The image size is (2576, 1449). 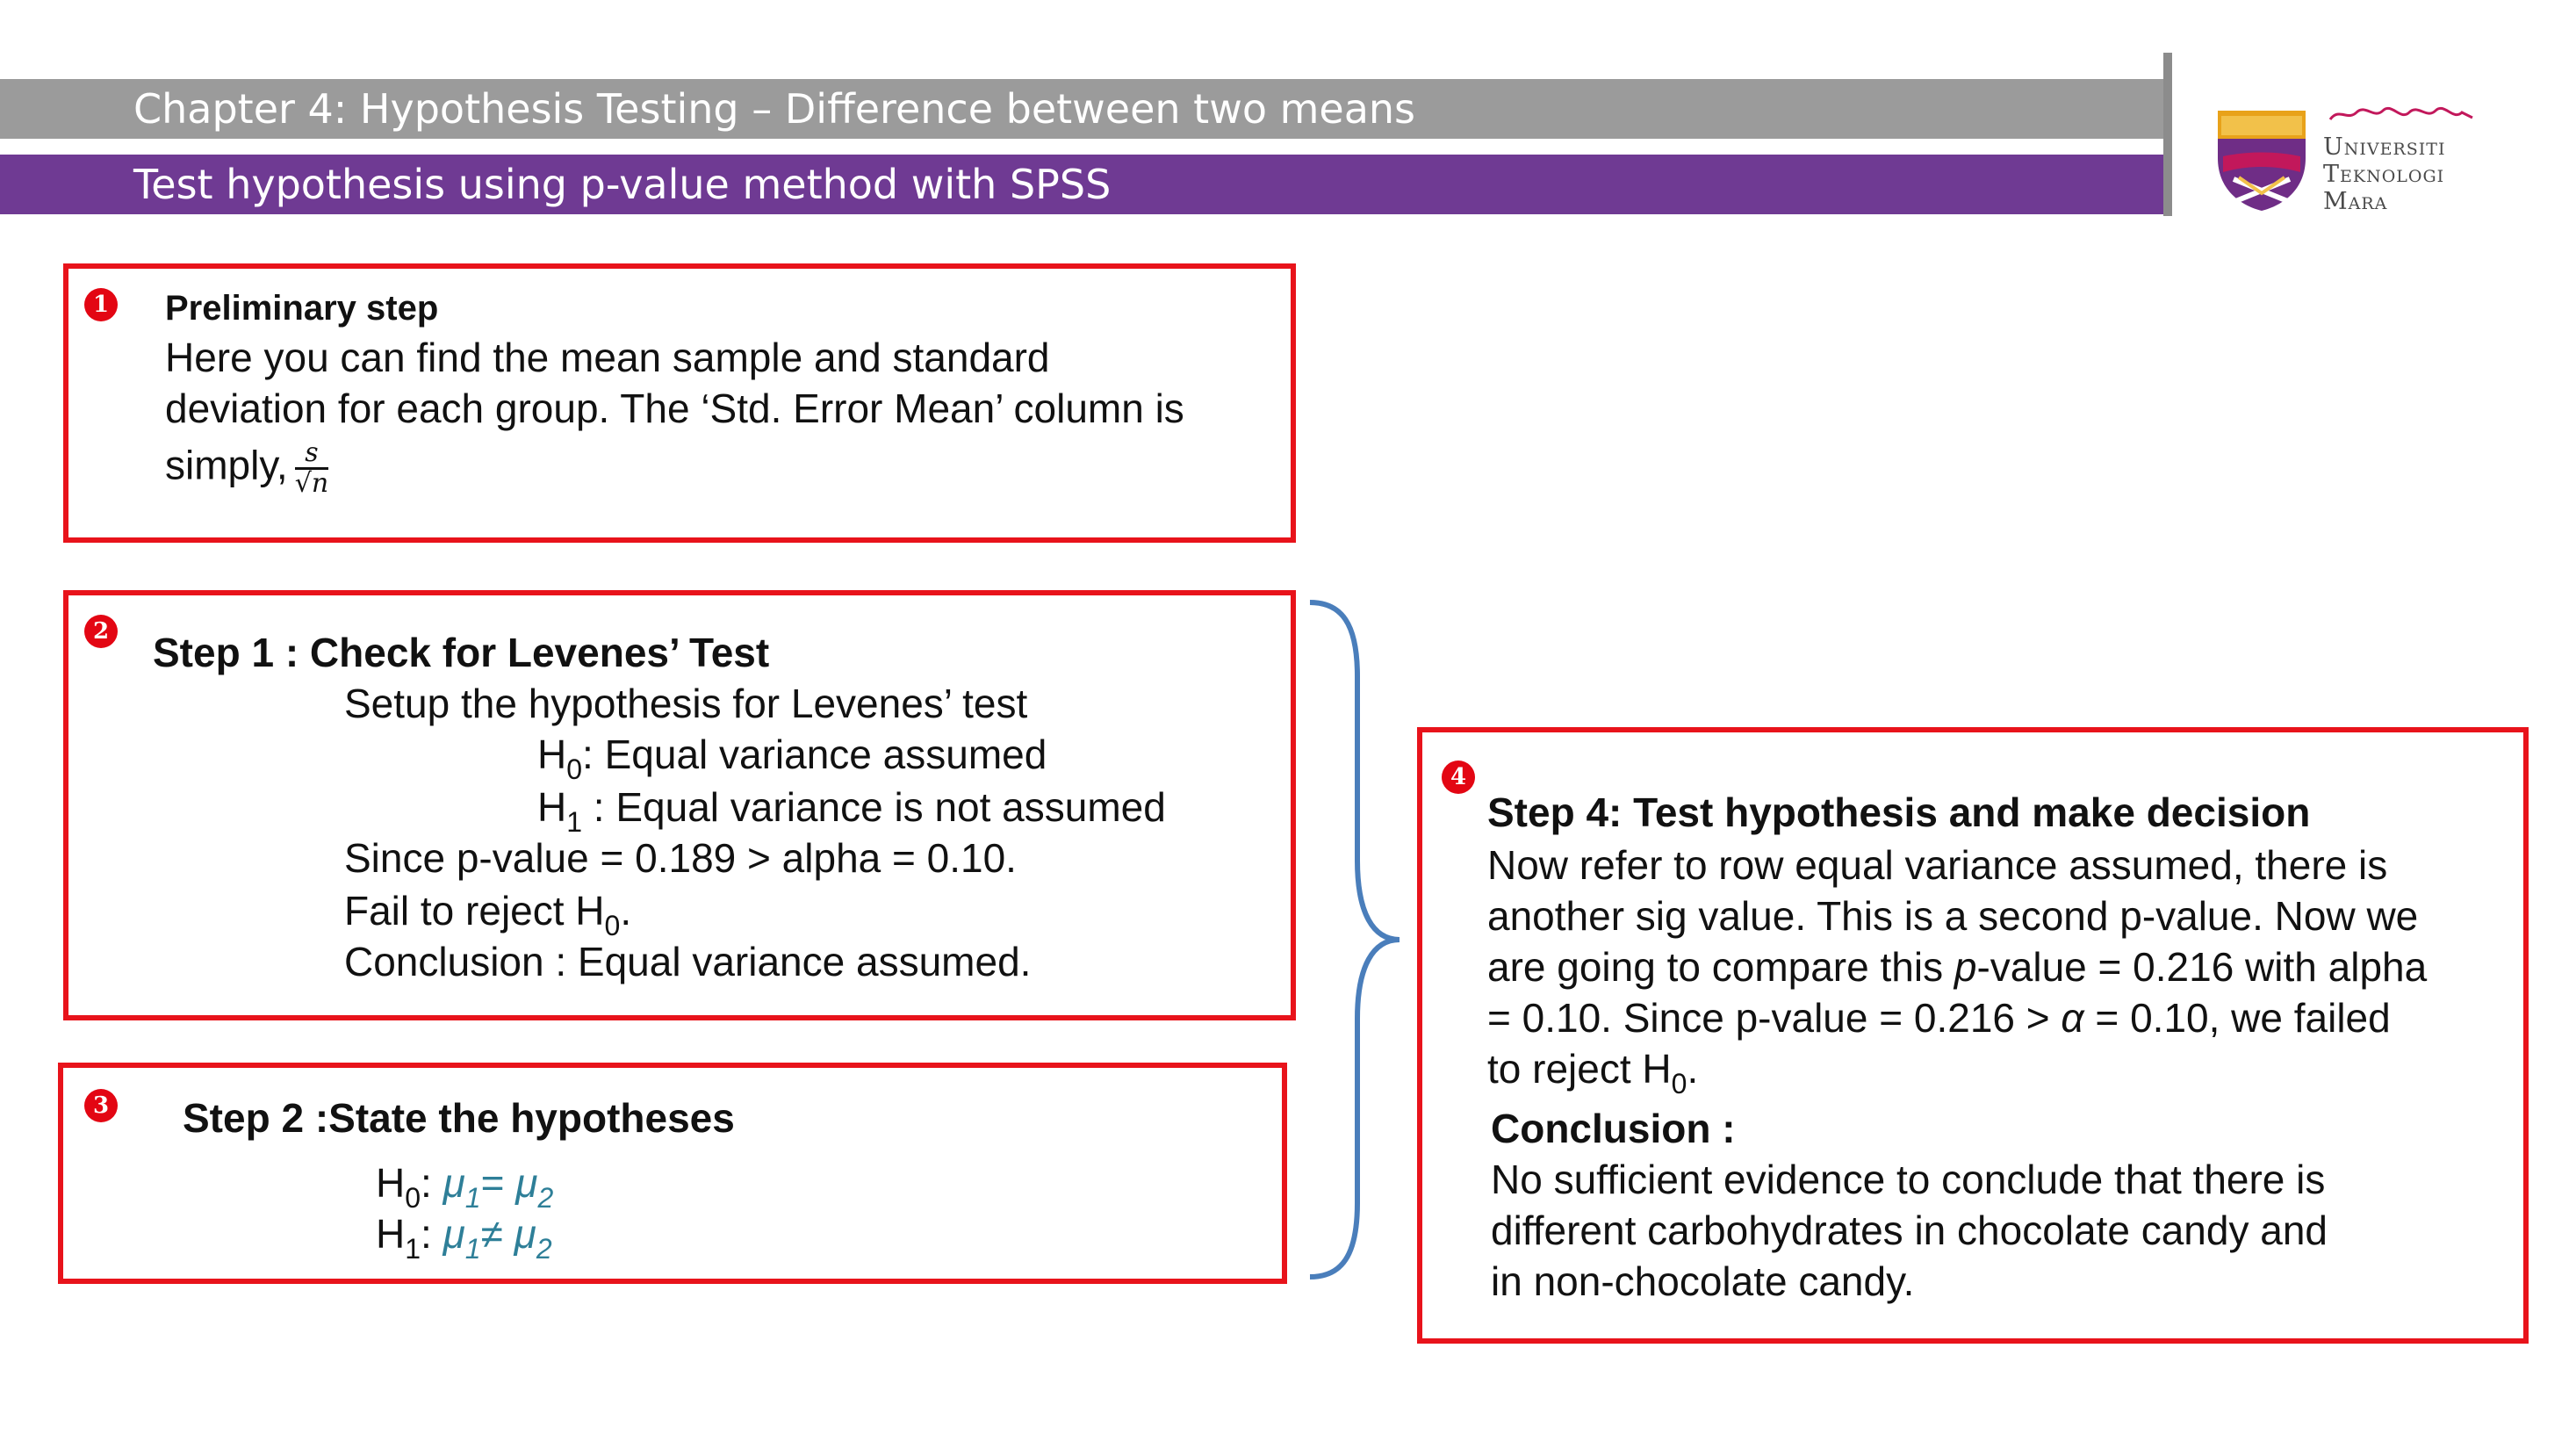 What do you see at coordinates (311, 454) in the screenshot?
I see `formula-numerator: s` at bounding box center [311, 454].